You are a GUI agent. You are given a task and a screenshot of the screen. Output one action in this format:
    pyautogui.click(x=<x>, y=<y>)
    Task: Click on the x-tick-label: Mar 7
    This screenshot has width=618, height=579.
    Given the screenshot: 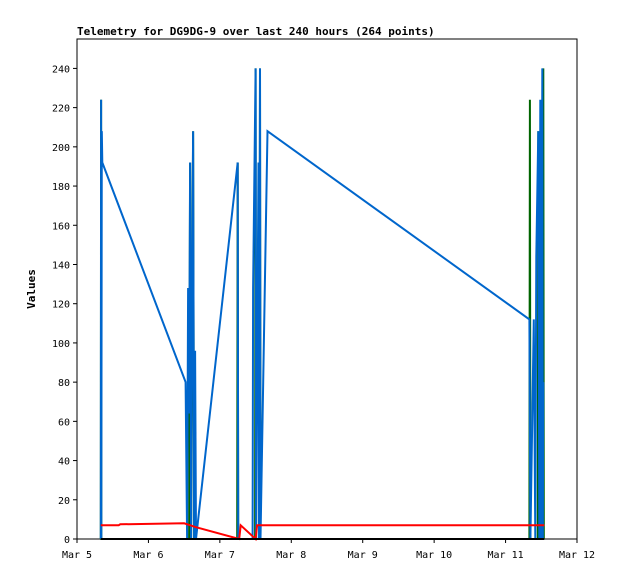 What is the action you would take?
    pyautogui.click(x=220, y=555)
    